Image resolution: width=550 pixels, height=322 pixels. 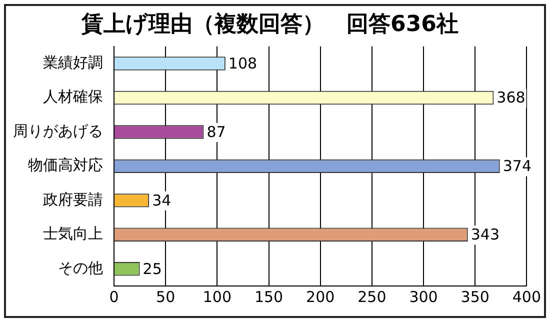 What do you see at coordinates (152, 269) in the screenshot?
I see `data-label: 25` at bounding box center [152, 269].